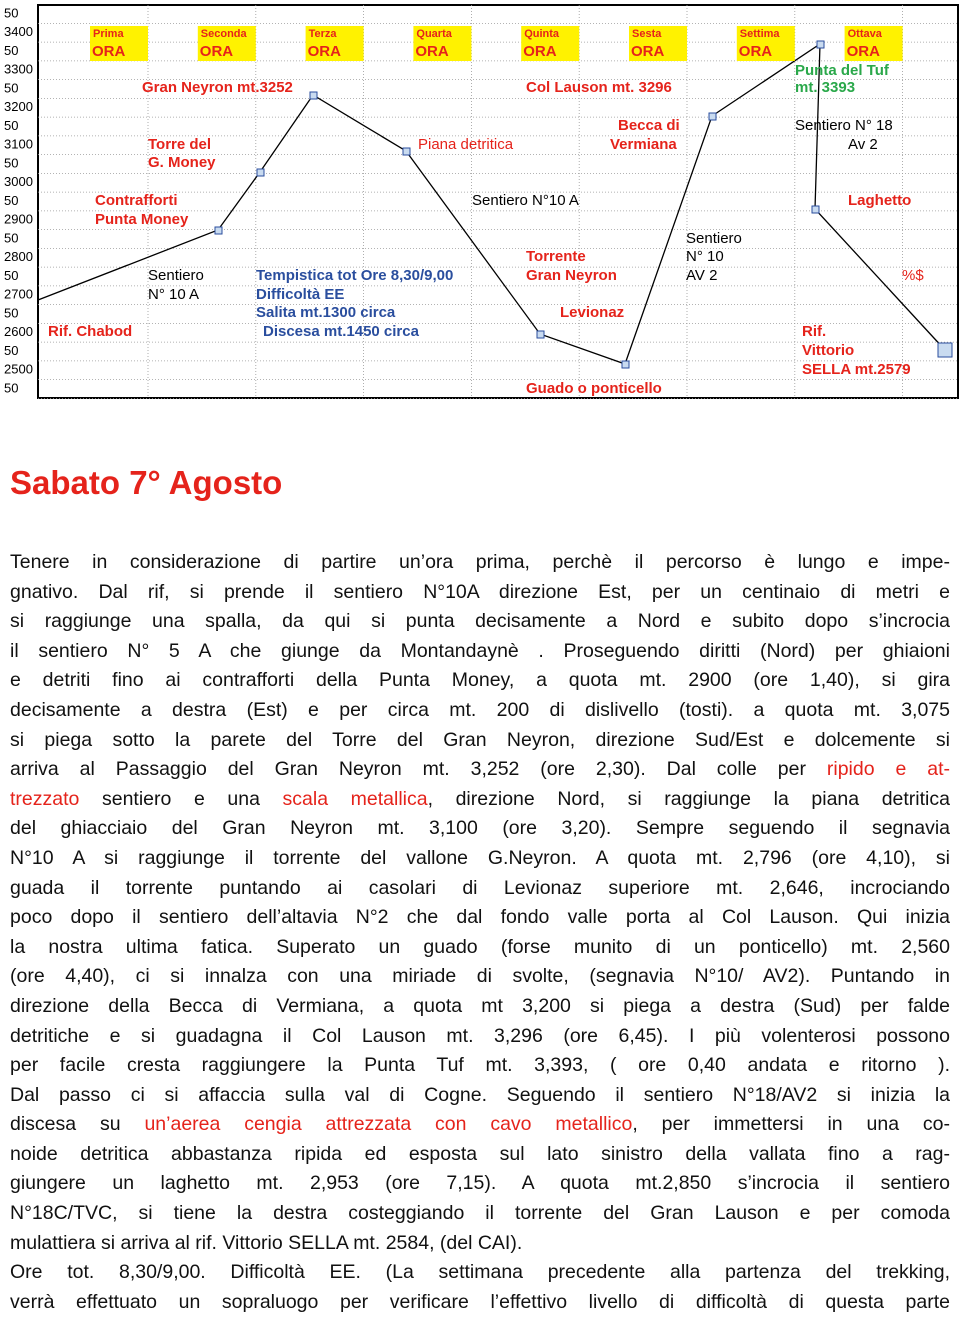 Image resolution: width=960 pixels, height=1317 pixels. Describe the element at coordinates (179, 144) in the screenshot. I see `profile-label: Torre del` at that location.